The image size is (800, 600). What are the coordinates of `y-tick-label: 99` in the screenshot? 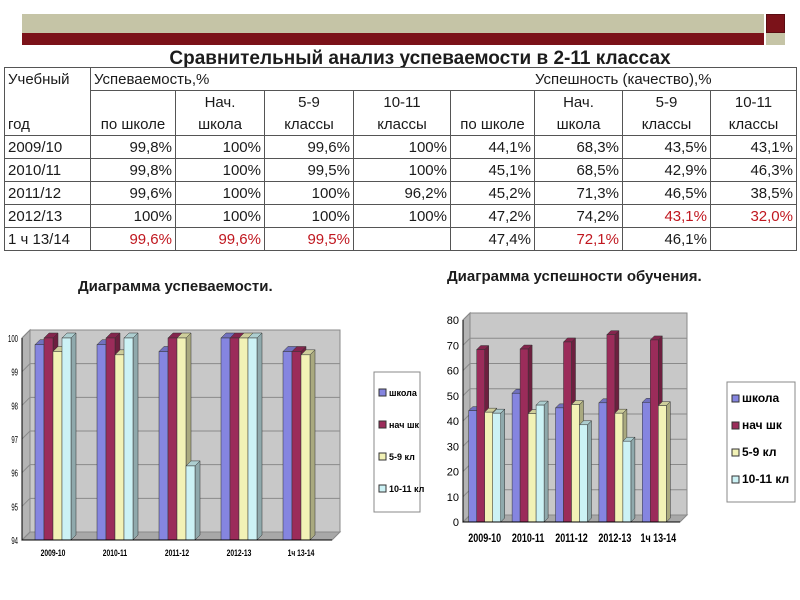 It's located at (14, 372).